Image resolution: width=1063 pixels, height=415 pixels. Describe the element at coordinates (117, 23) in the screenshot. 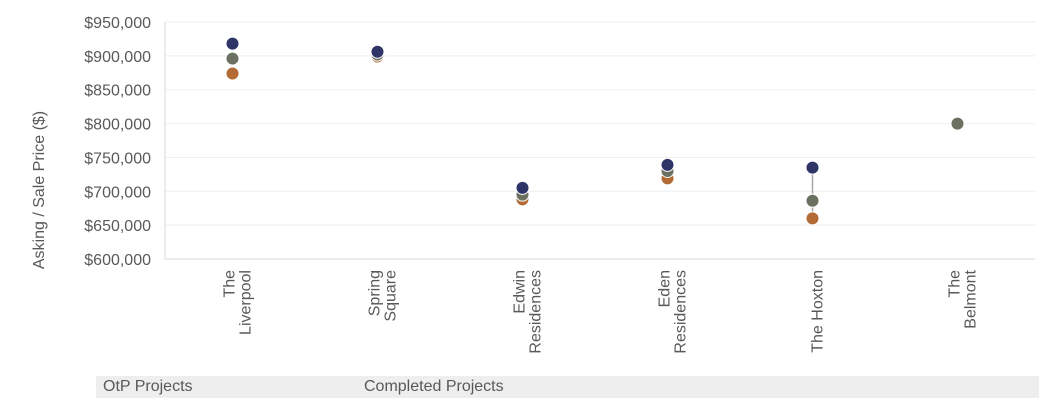

I see `y-tick-label: $950,000` at that location.